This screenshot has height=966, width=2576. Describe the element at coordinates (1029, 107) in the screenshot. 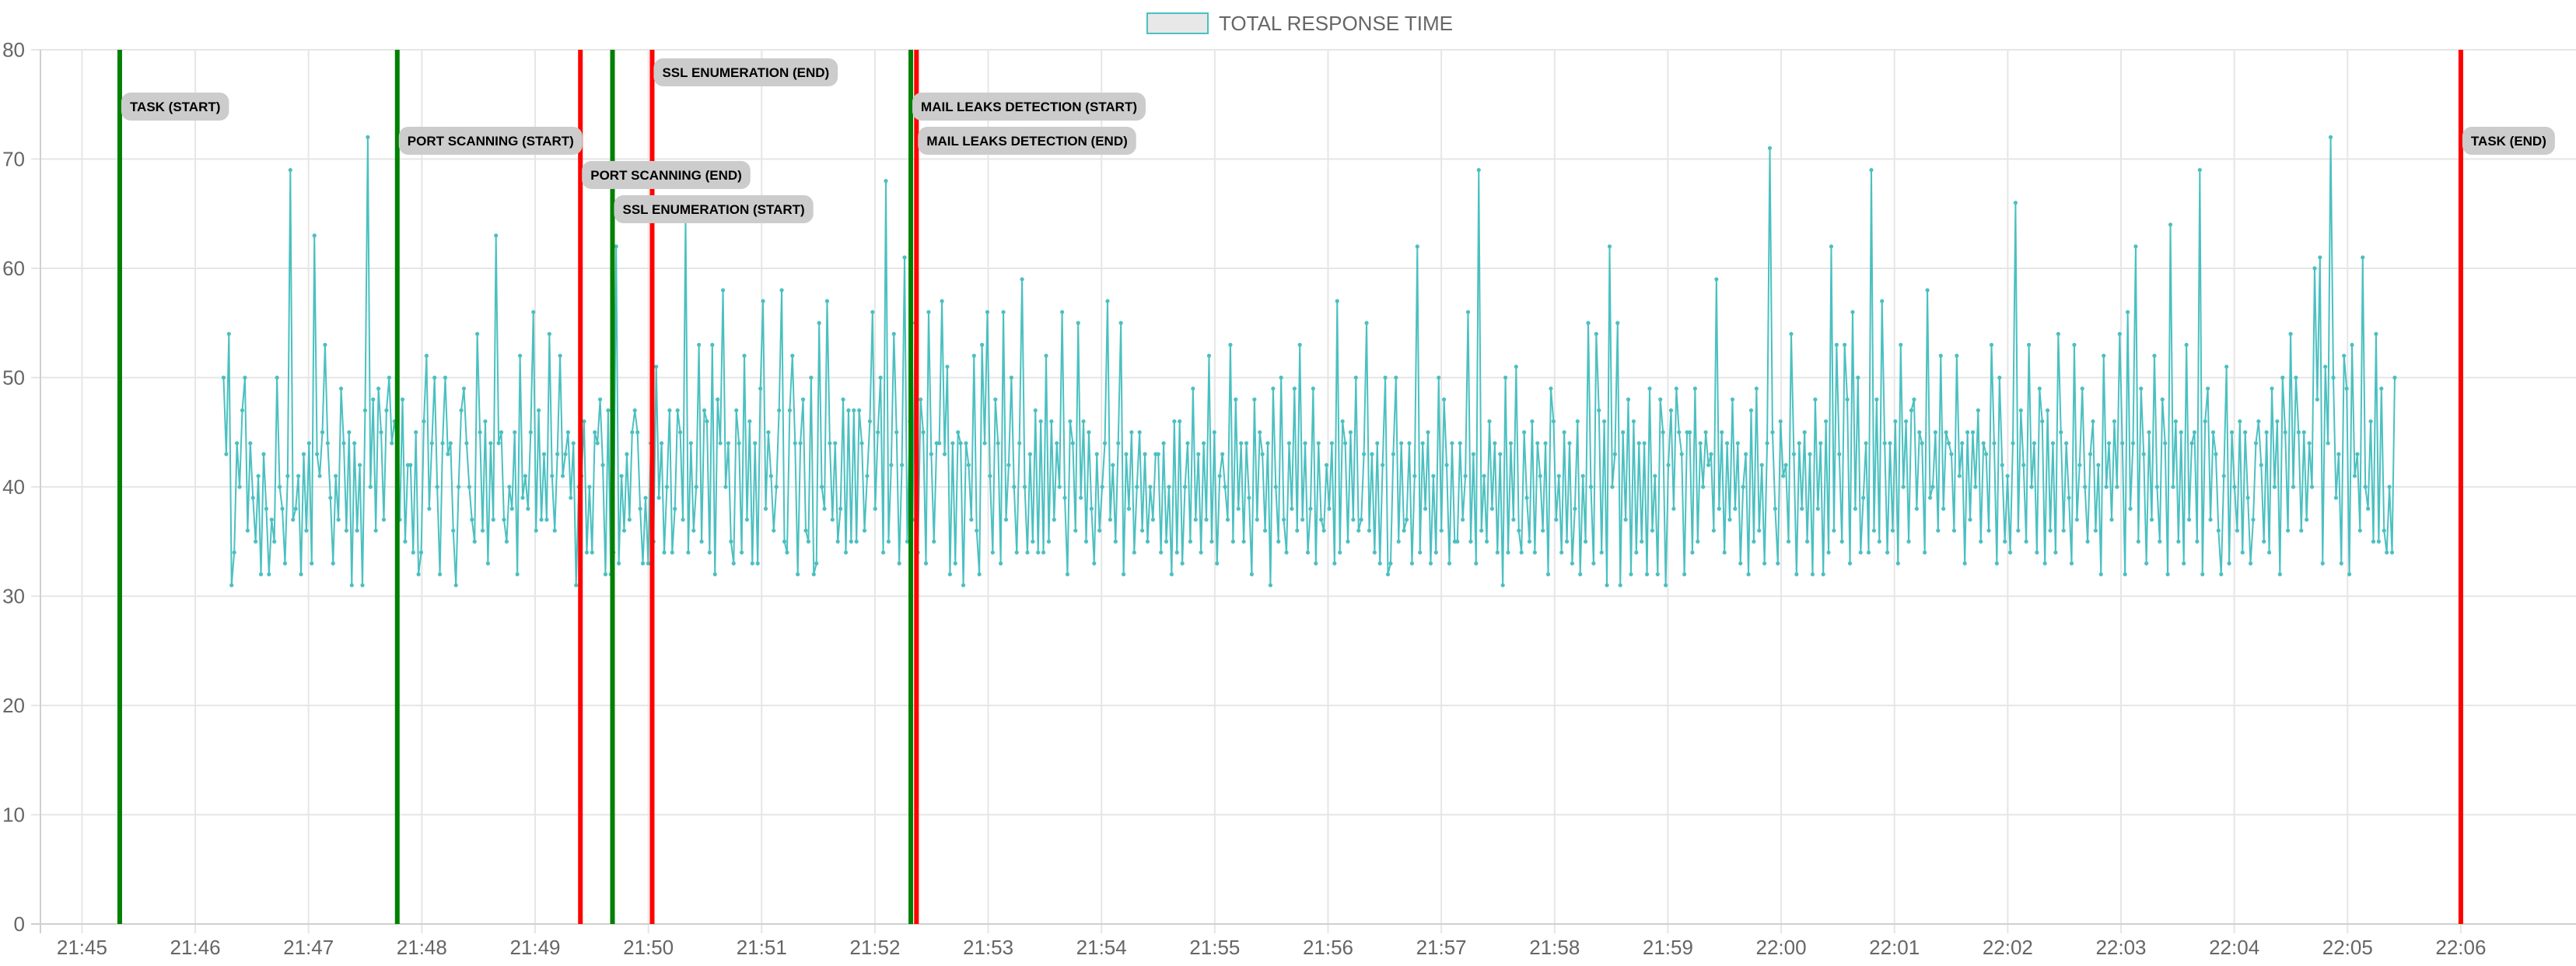

I see `annotation-label: MAIL LEAKS DETECTION (START)` at that location.